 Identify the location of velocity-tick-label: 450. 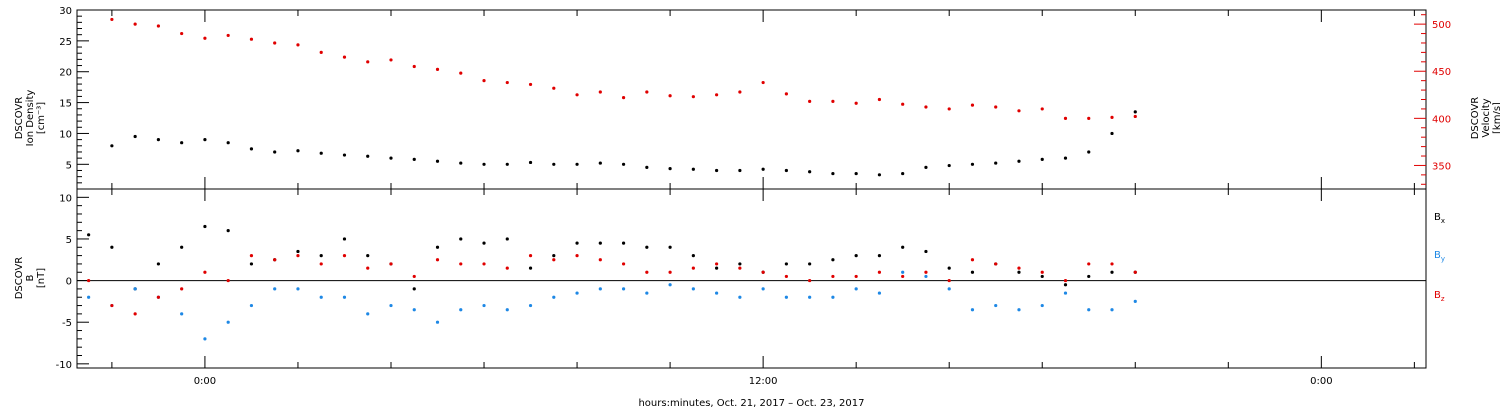
(1441, 72).